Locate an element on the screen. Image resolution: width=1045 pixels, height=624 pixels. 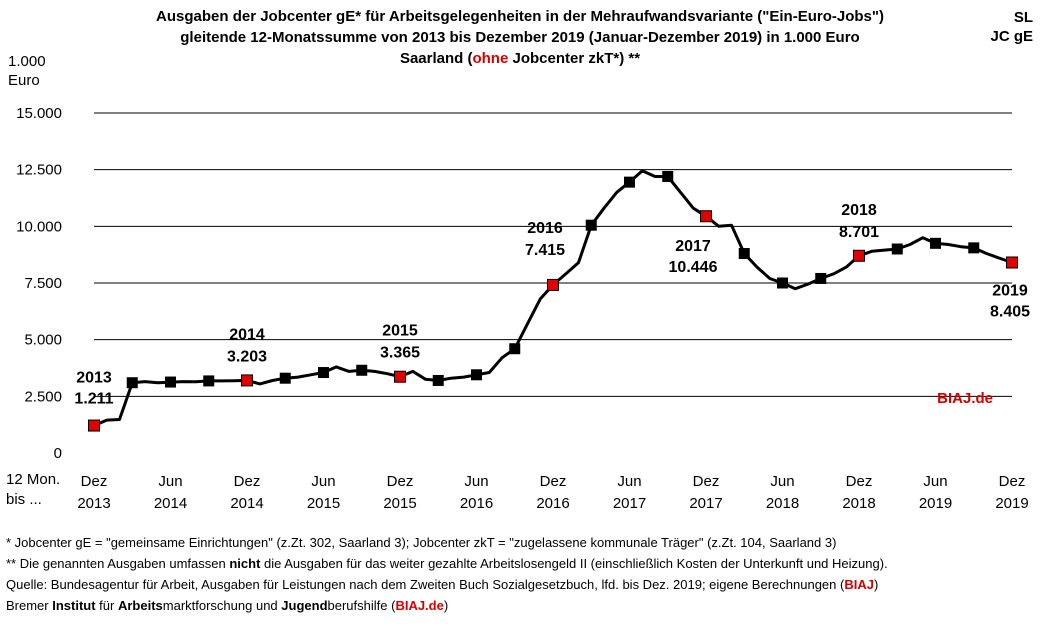
footnote-2-b: nicht is located at coordinates (245, 563).